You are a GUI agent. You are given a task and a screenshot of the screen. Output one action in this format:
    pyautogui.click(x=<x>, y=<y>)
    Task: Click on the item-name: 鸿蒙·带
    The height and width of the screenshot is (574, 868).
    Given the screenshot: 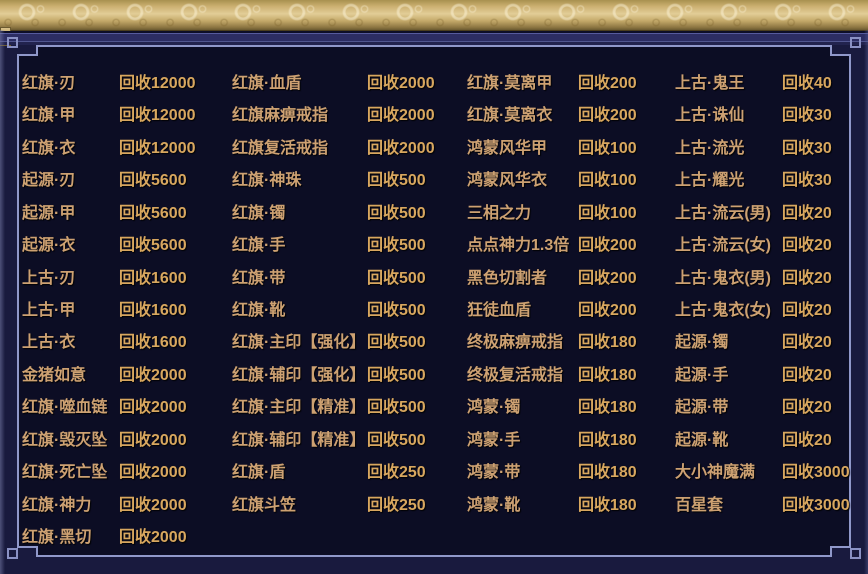 What is the action you would take?
    pyautogui.click(x=494, y=473)
    